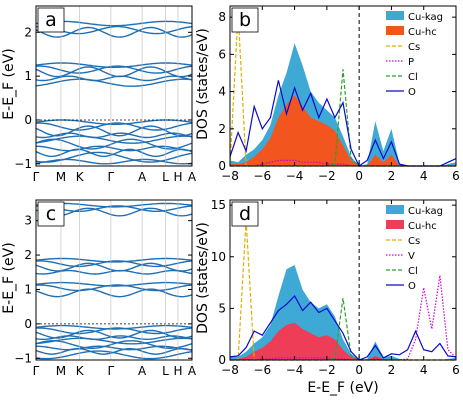 The width and height of the screenshot is (463, 400). I want to click on panel-a-ylabel: E-E_F (eV), so click(9, 83).